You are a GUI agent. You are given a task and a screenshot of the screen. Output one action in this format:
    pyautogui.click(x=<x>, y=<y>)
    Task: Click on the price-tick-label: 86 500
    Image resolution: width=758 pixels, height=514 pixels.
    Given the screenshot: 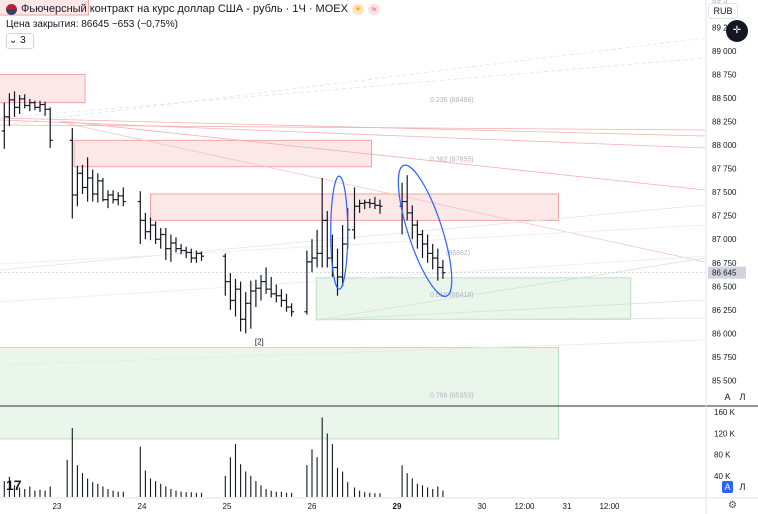 What is the action you would take?
    pyautogui.click(x=724, y=286)
    